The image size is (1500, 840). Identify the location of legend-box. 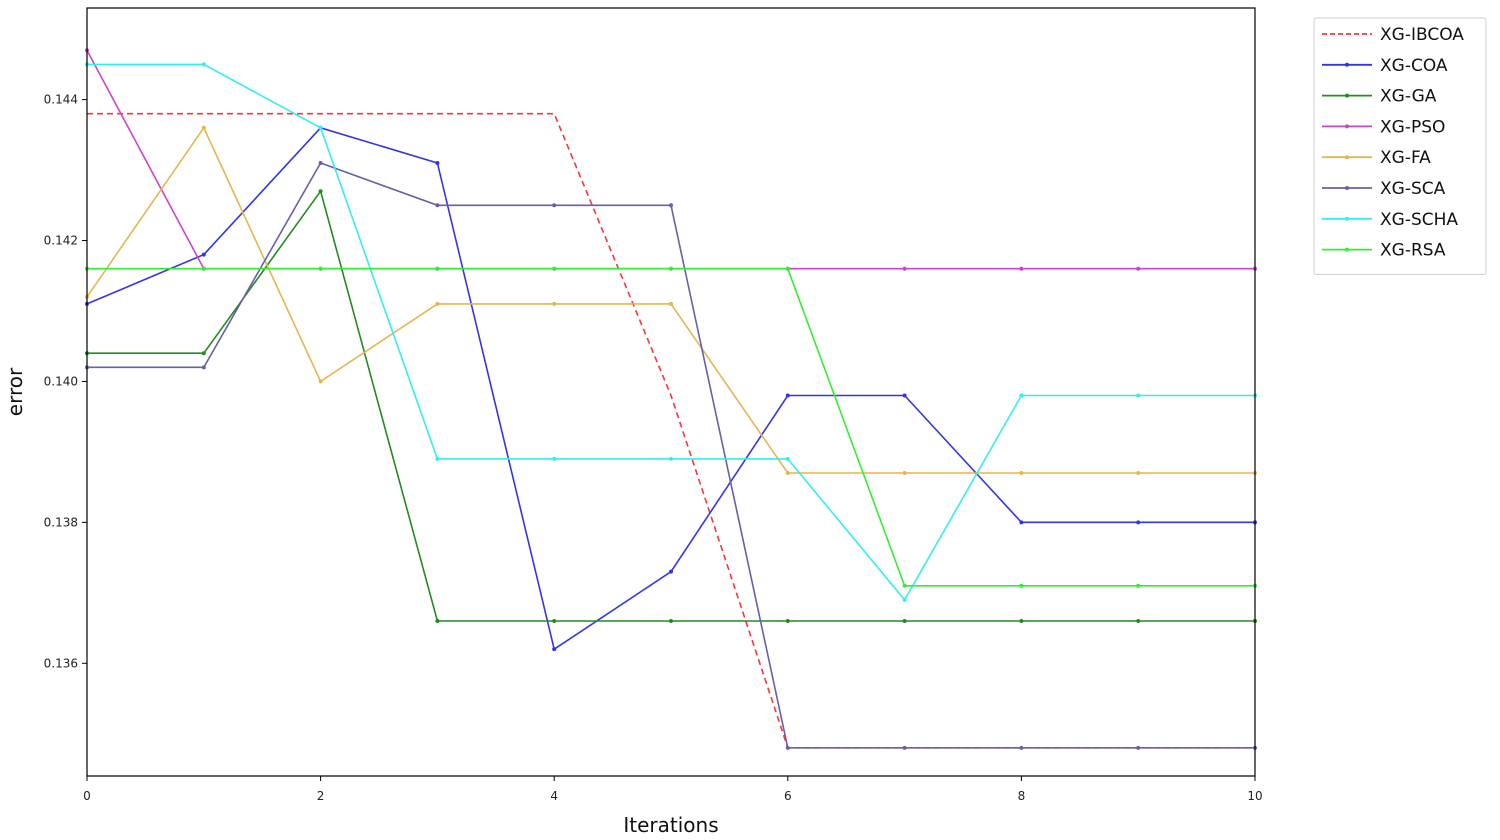
(1400, 146).